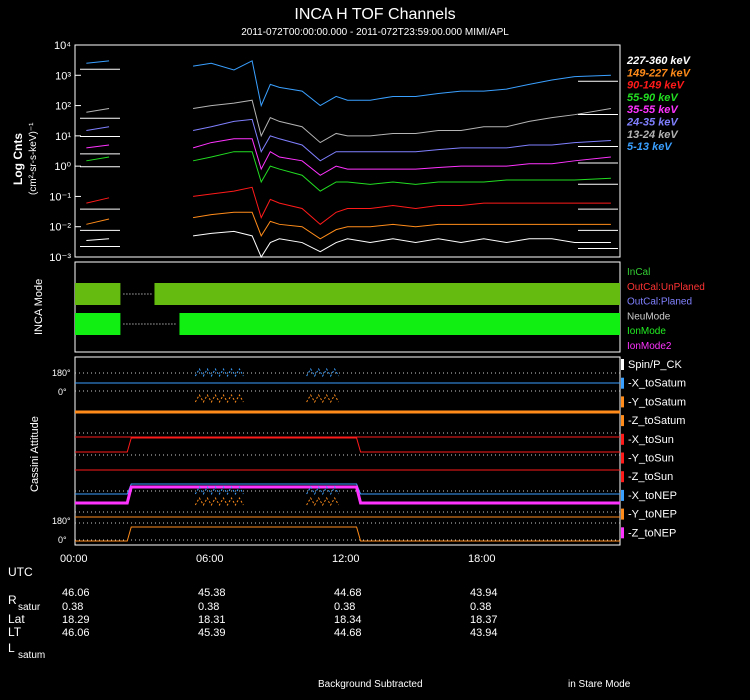 The width and height of the screenshot is (750, 700). I want to click on mode-legend-entry: InCal, so click(638, 272).